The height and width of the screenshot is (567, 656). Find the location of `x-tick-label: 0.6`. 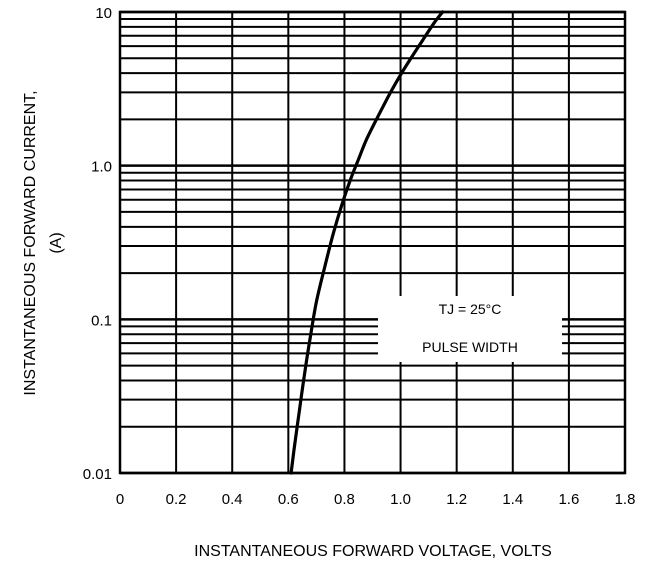

x-tick-label: 0.6 is located at coordinates (288, 499).